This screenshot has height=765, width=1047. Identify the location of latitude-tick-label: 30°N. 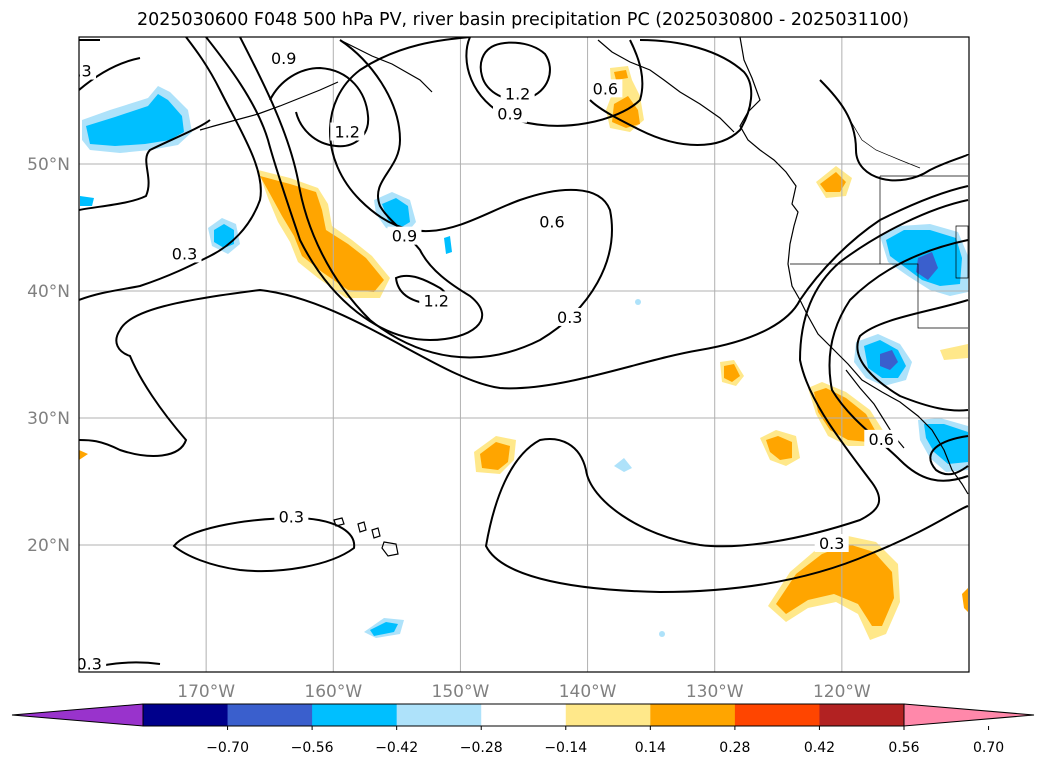
(48, 419).